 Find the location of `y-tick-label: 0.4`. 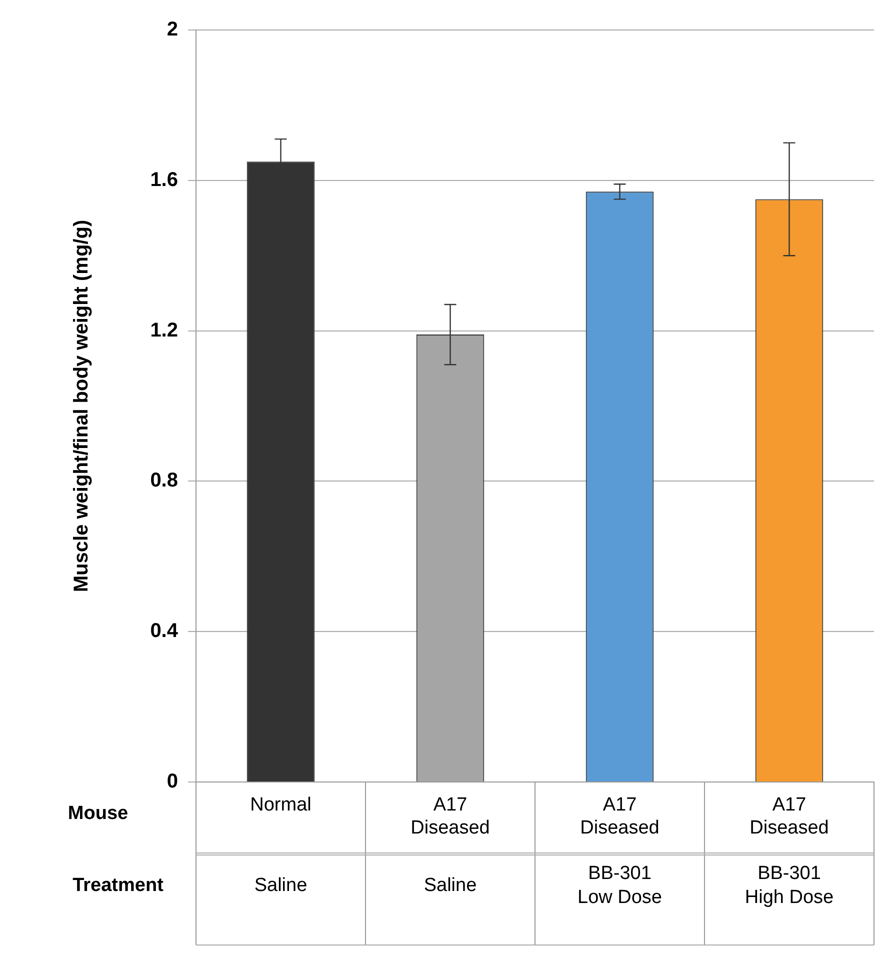

y-tick-label: 0.4 is located at coordinates (164, 631).